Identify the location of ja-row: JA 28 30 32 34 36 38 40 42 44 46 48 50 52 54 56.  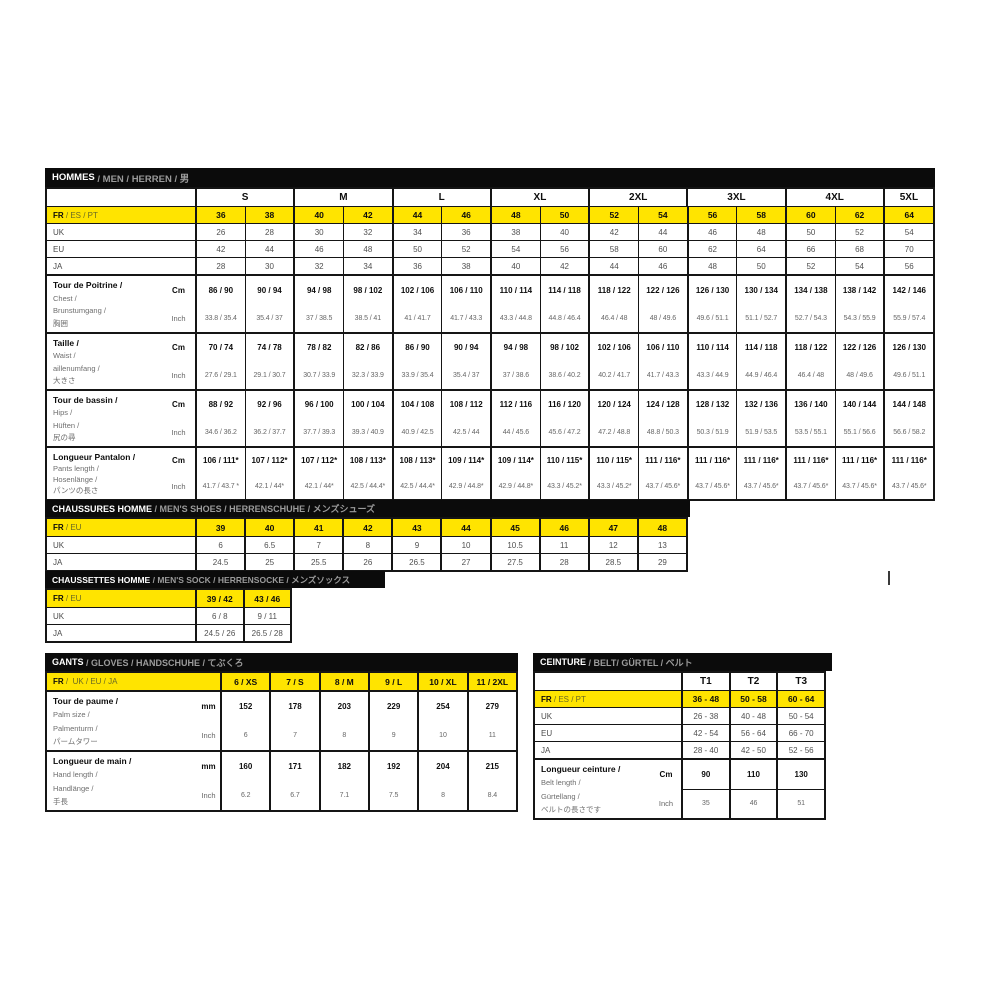
(490, 265).